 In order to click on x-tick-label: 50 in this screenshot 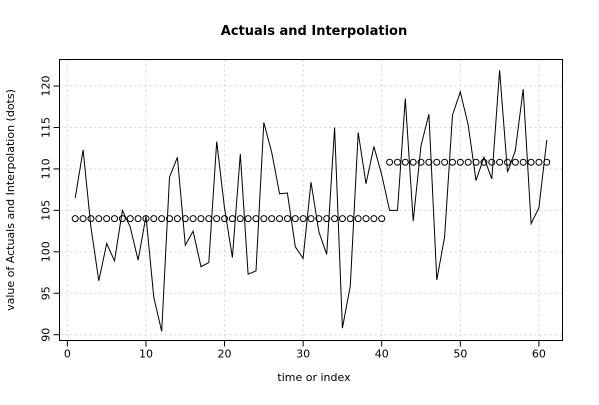, I will do `click(460, 354)`.